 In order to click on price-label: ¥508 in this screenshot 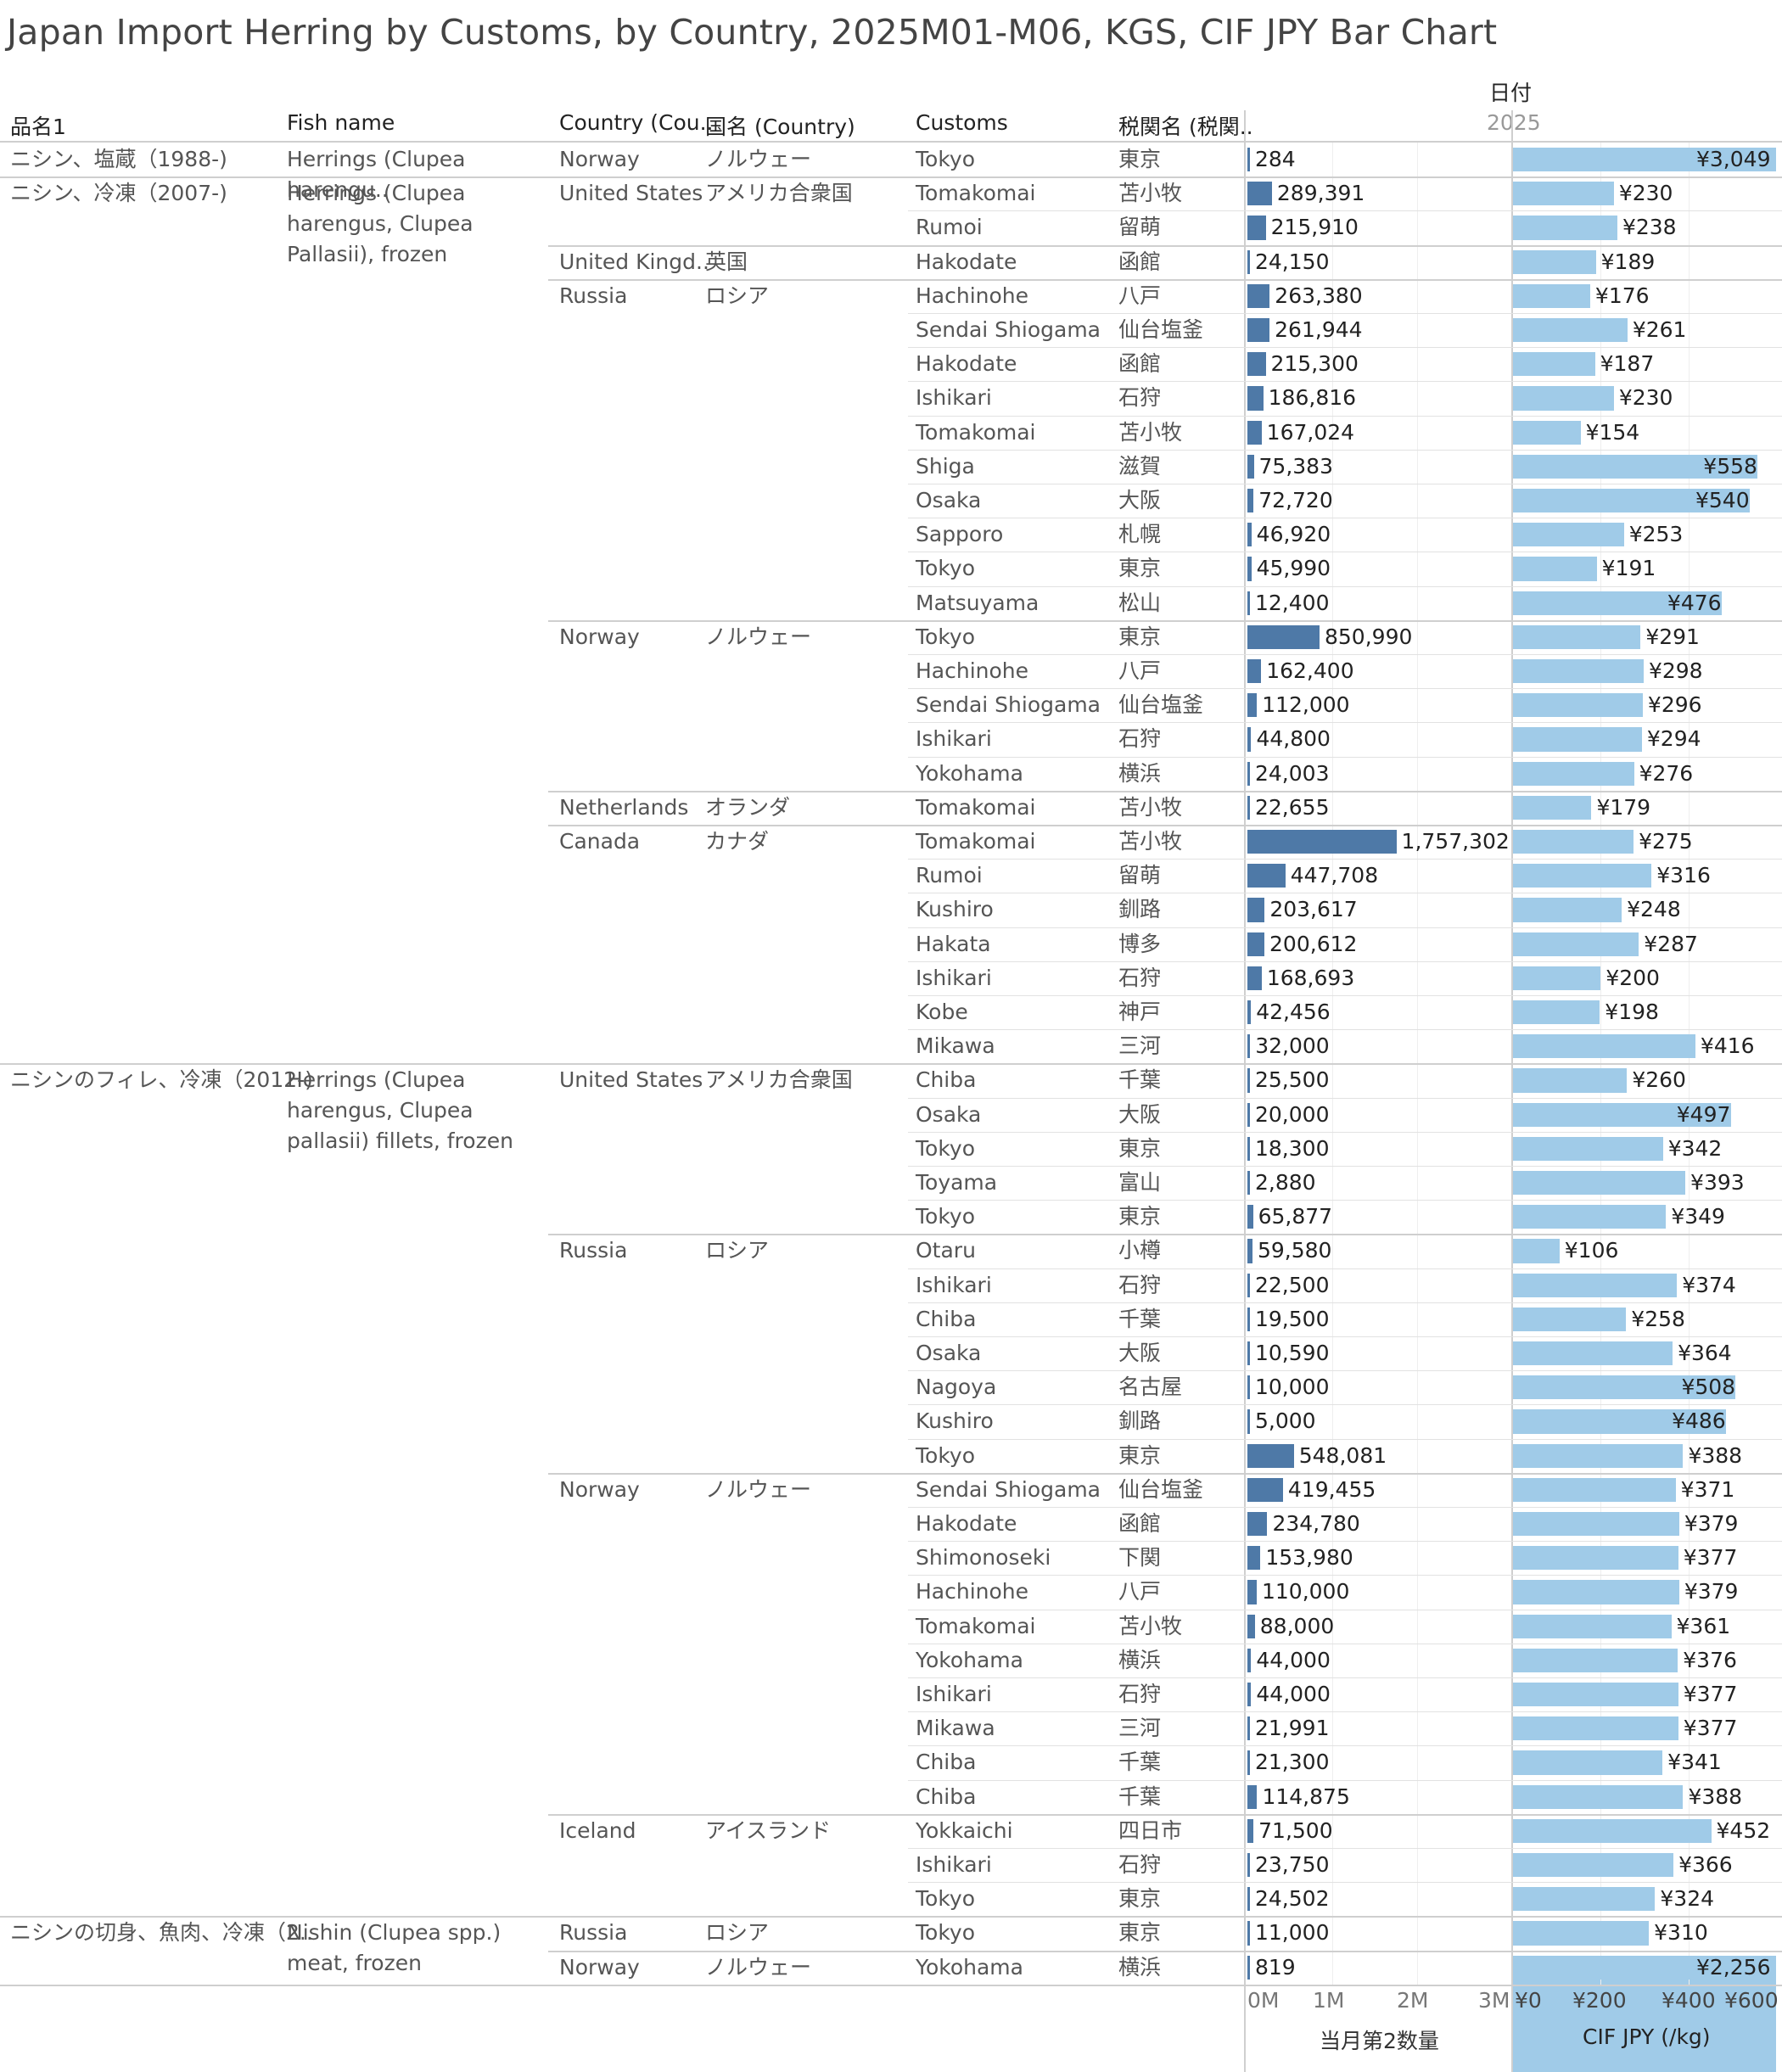, I will do `click(1708, 1387)`.